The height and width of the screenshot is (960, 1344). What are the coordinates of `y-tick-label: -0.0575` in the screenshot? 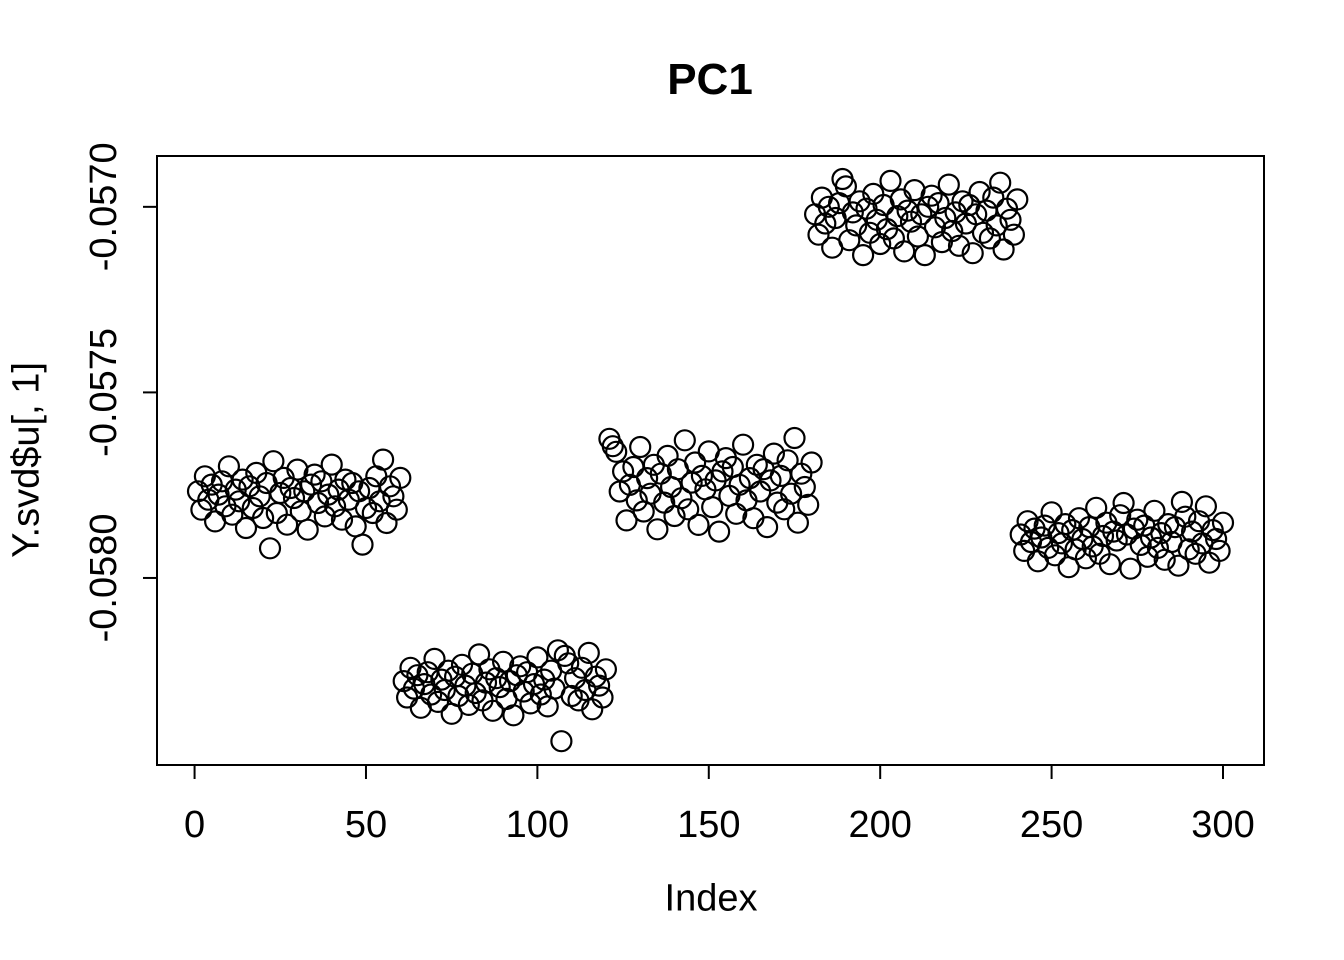 It's located at (104, 392).